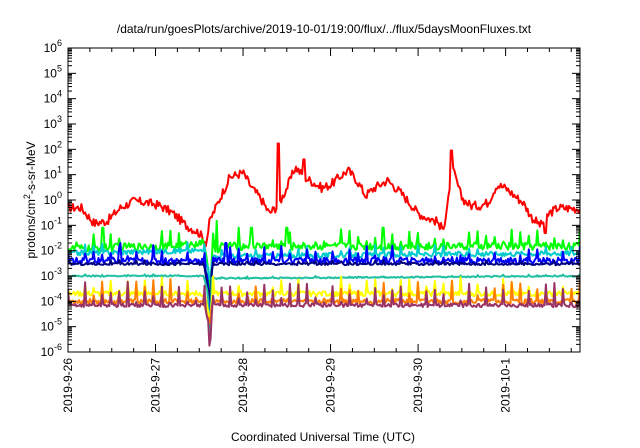 The height and width of the screenshot is (448, 640). I want to click on x-tick-label: 2019-9-28, so click(243, 385).